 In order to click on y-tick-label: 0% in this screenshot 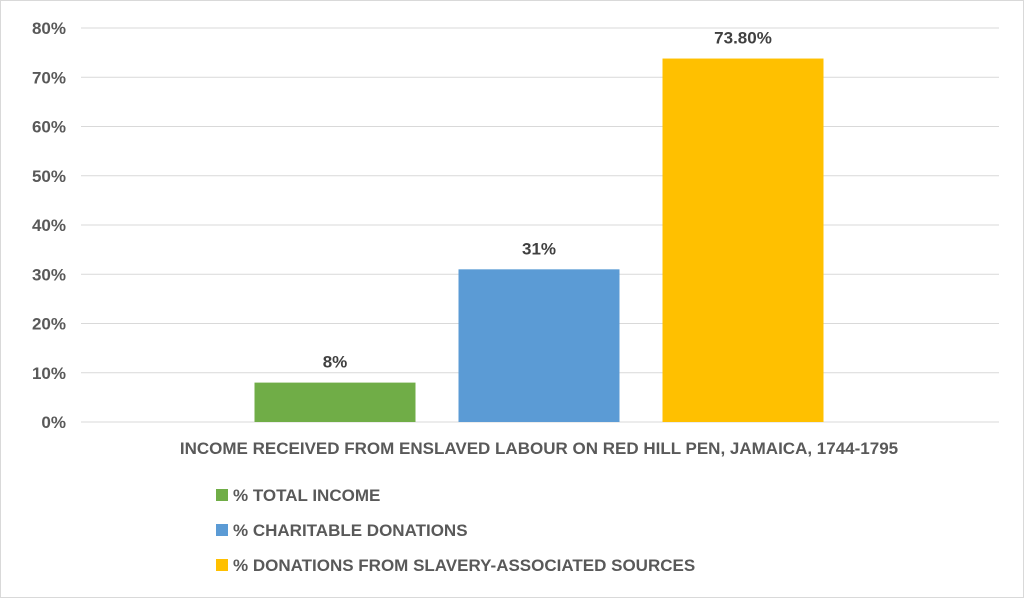, I will do `click(53, 422)`.